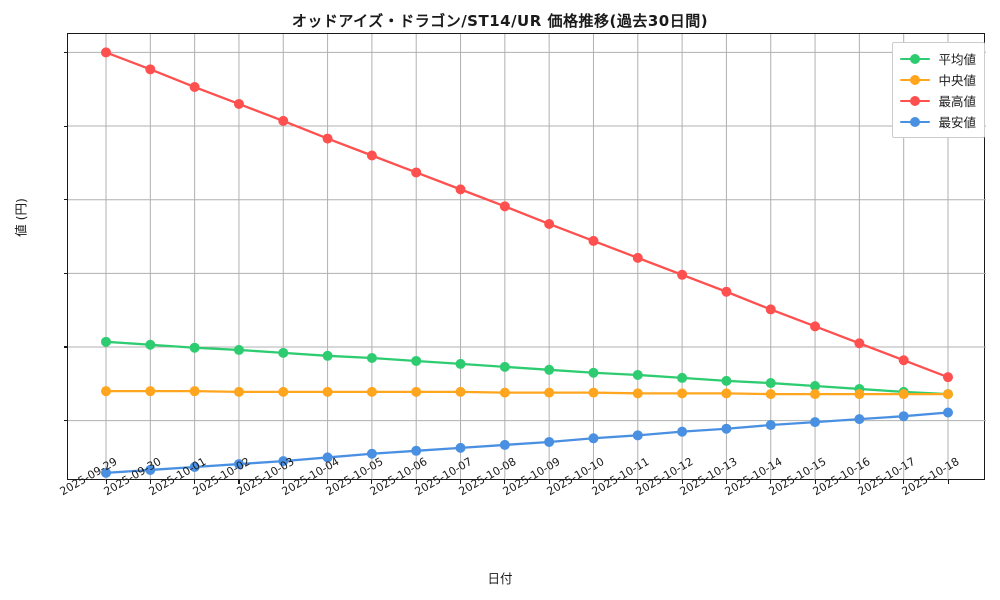 The width and height of the screenshot is (1000, 600). What do you see at coordinates (957, 101) in the screenshot?
I see `legend-label: 最高値` at bounding box center [957, 101].